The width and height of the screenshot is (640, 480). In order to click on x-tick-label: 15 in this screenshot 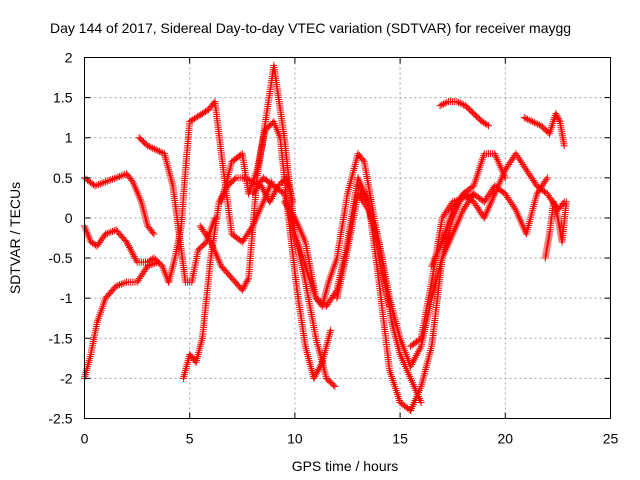, I will do `click(400, 439)`.